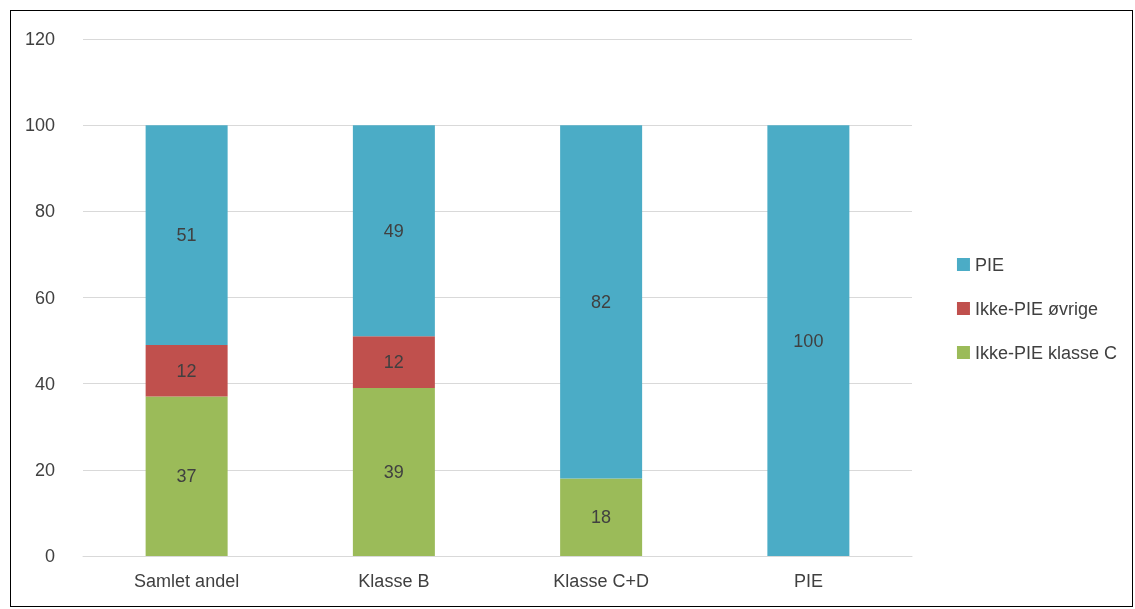  I want to click on legend-label: PIE, so click(989, 264).